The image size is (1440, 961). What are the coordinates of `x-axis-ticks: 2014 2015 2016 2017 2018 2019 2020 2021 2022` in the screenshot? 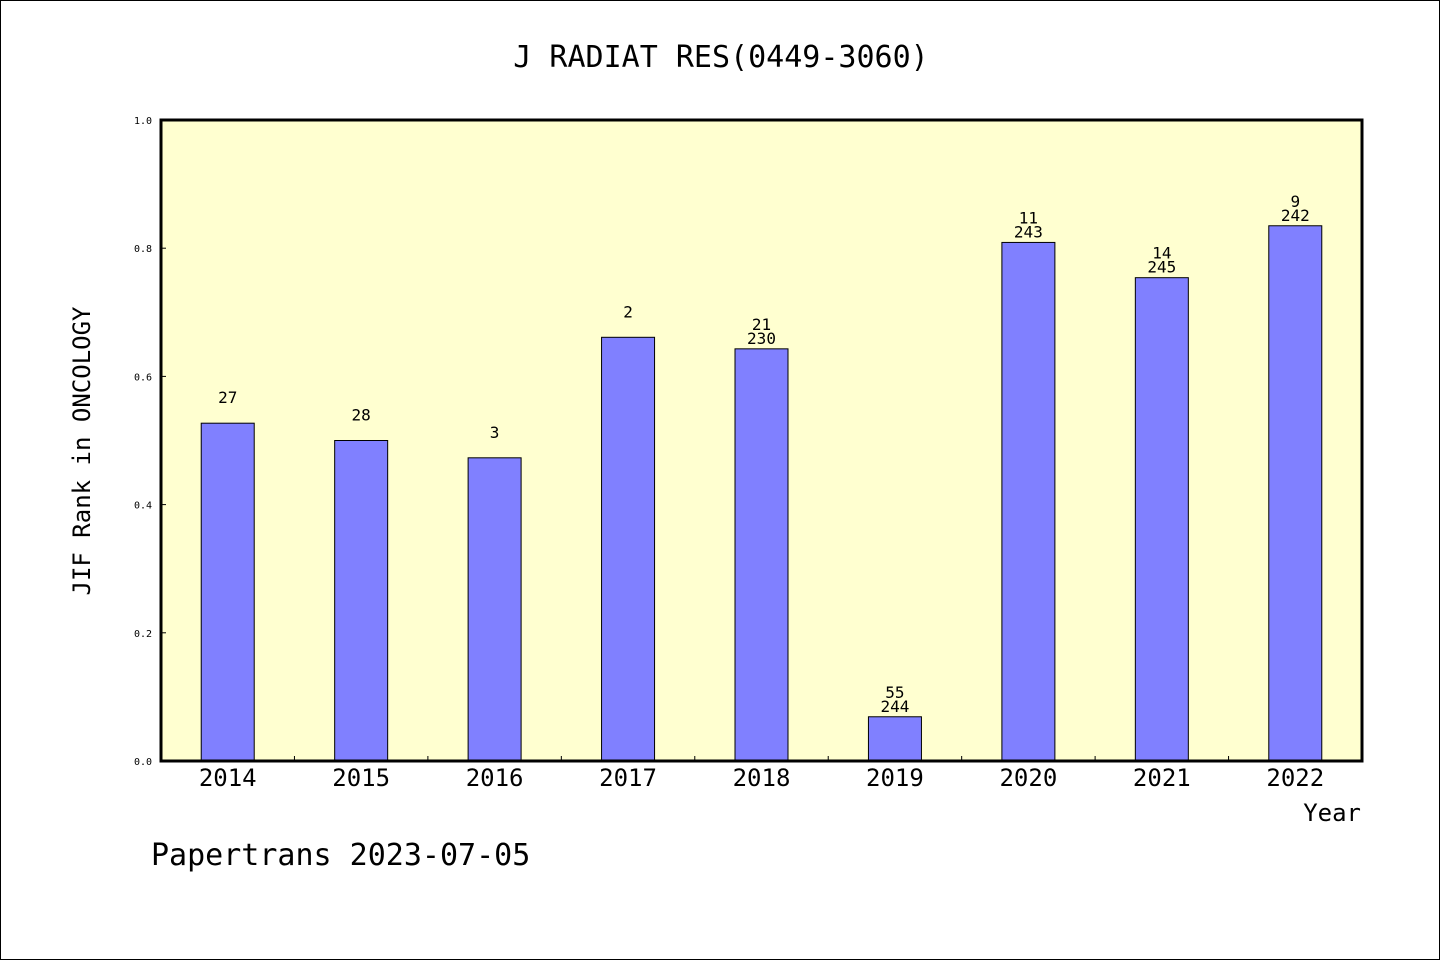 It's located at (761, 774).